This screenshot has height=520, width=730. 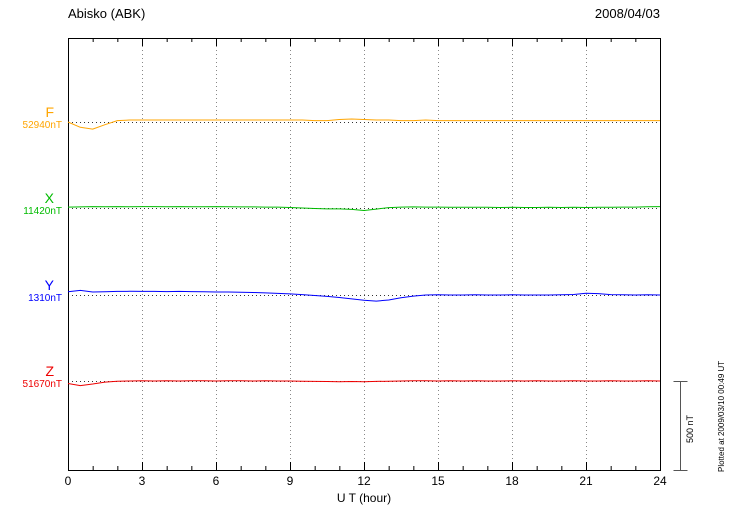 I want to click on x-tick-label: 9, so click(x=290, y=481).